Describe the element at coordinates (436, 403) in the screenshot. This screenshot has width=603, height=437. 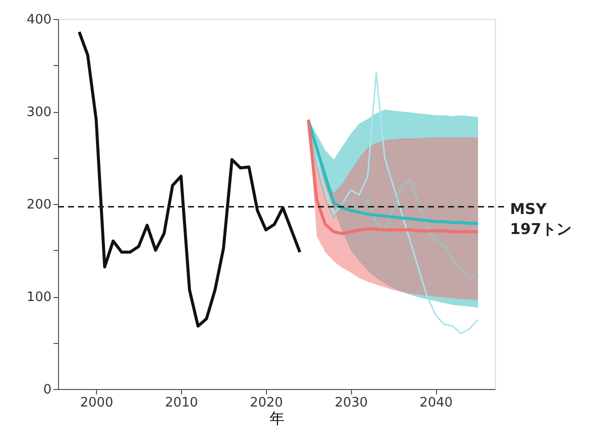
I see `x-tick-label: 2040` at that location.